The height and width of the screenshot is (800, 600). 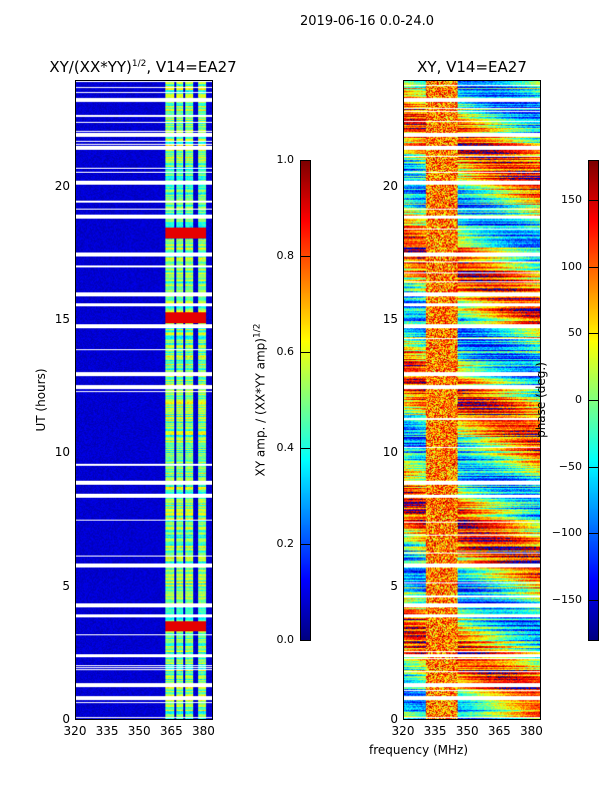 I want to click on x-axis-label: frequency (MHz), so click(x=419, y=750).